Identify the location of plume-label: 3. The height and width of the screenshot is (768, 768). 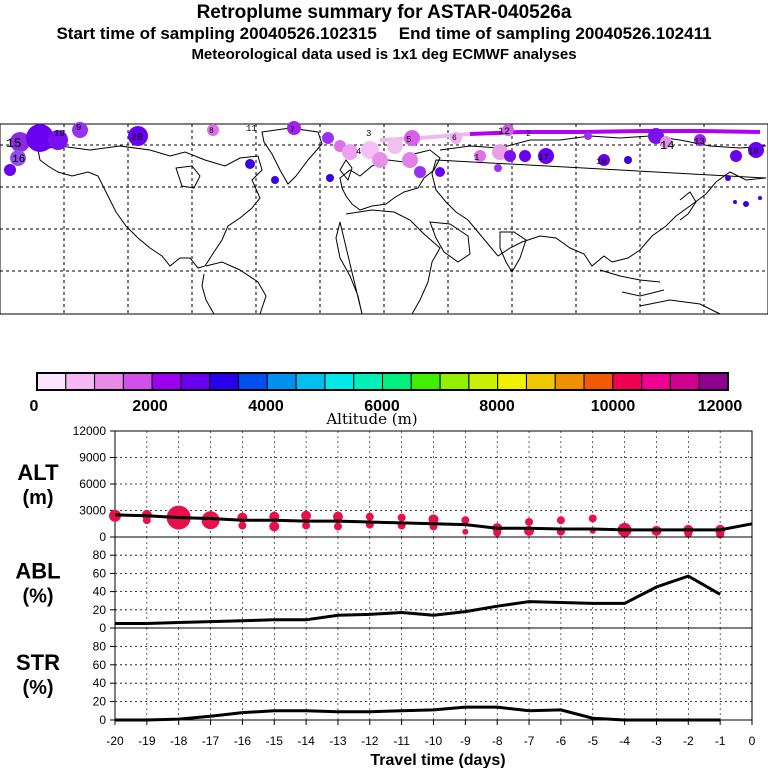
(368, 134).